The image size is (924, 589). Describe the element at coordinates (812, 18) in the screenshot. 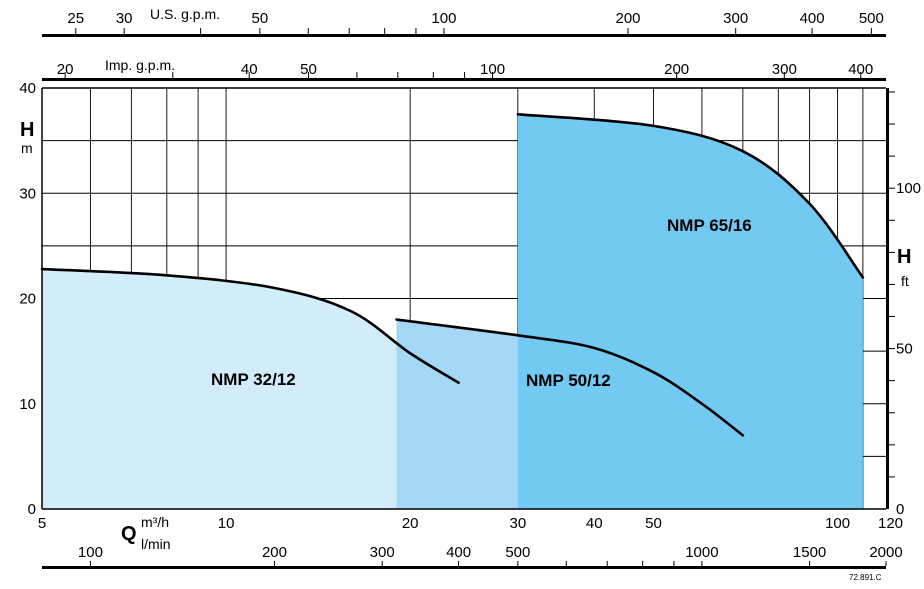

I see `us-gpm-tick-label: 400` at that location.